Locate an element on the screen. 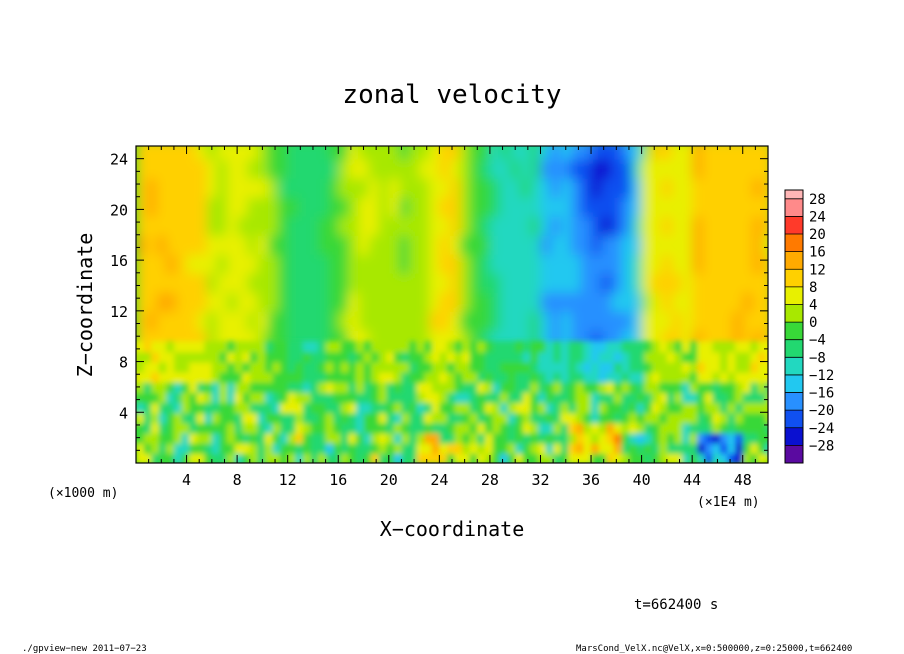  colorbar-label: 28 is located at coordinates (817, 200).